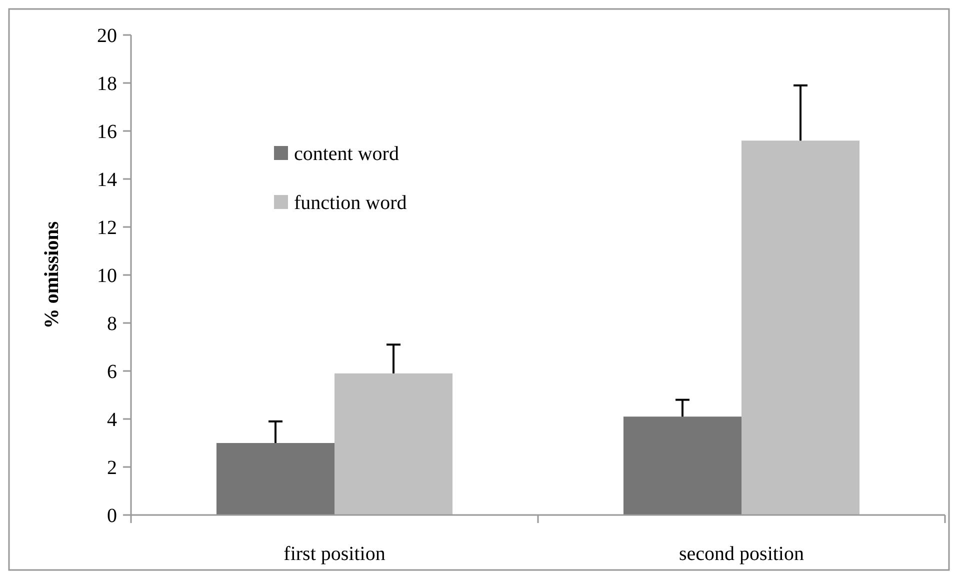 This screenshot has width=958, height=579. Describe the element at coordinates (112, 516) in the screenshot. I see `y-tick-label: 0` at that location.